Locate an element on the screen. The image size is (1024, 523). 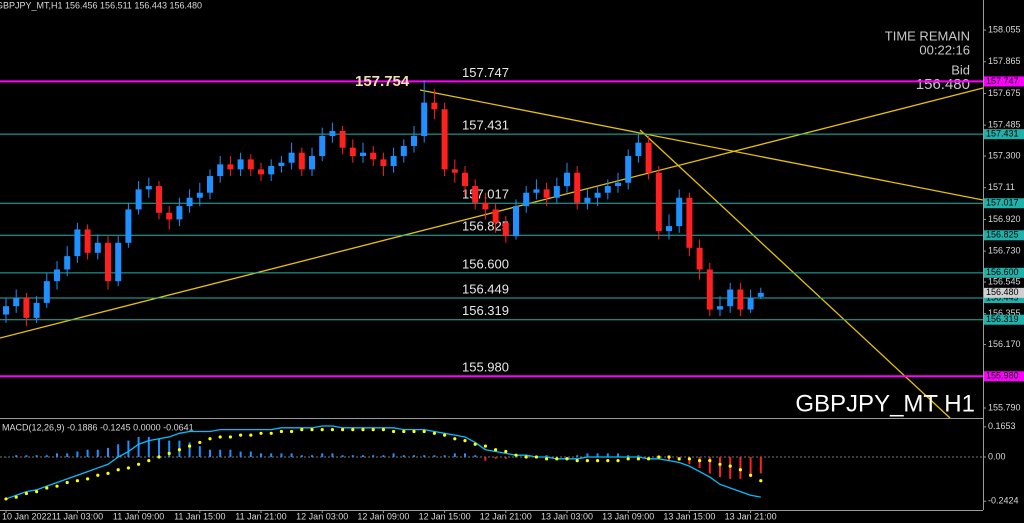
y-tick-label: 157.300 is located at coordinates (1004, 155).